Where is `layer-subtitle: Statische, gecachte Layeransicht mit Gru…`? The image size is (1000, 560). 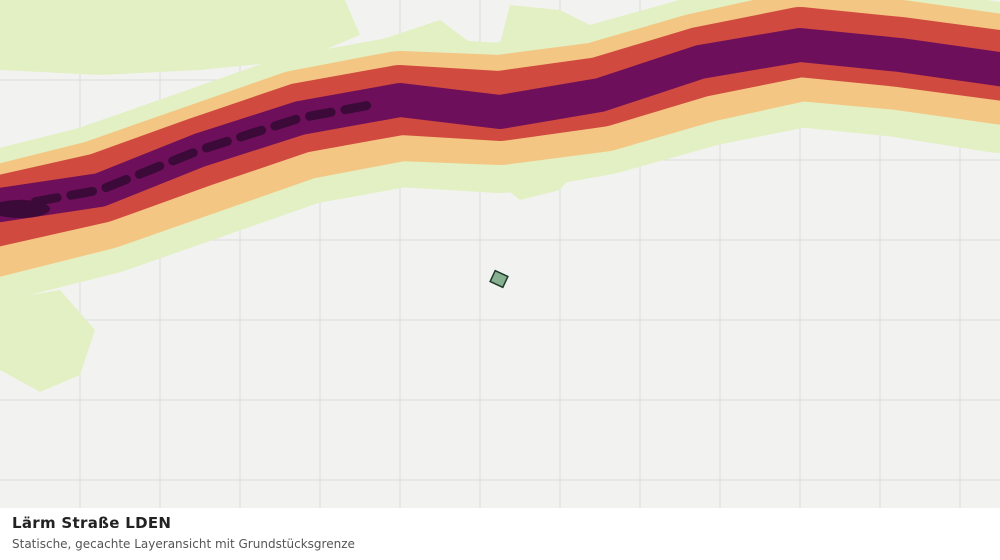 layer-subtitle: Statische, gecachte Layeransicht mit Gru… is located at coordinates (183, 544).